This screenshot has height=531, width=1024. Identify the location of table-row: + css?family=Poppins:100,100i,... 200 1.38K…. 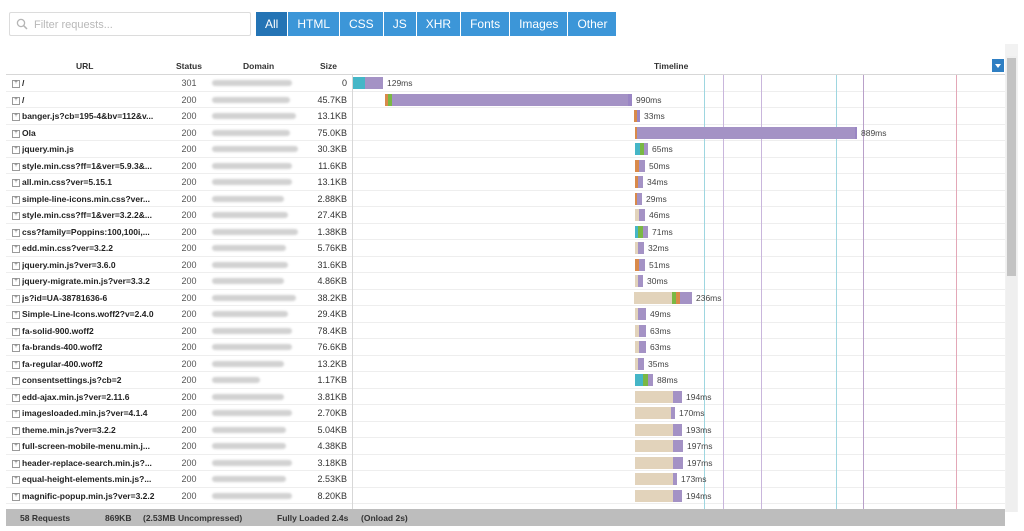
(505, 232).